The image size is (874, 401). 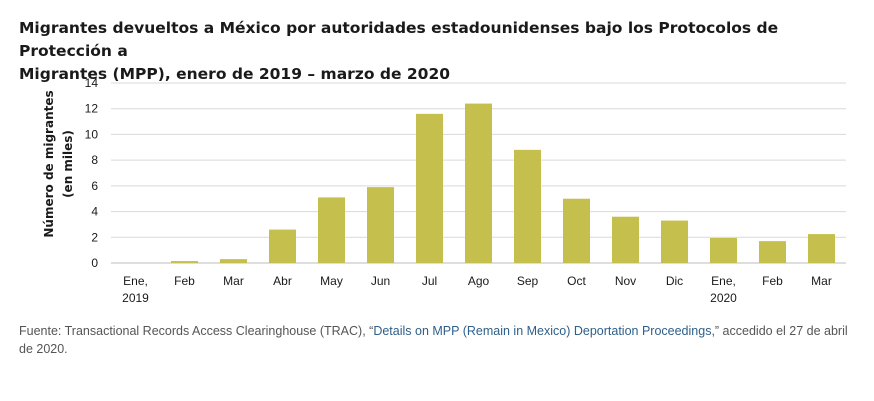 I want to click on x-tick-label: Jun, so click(x=380, y=281).